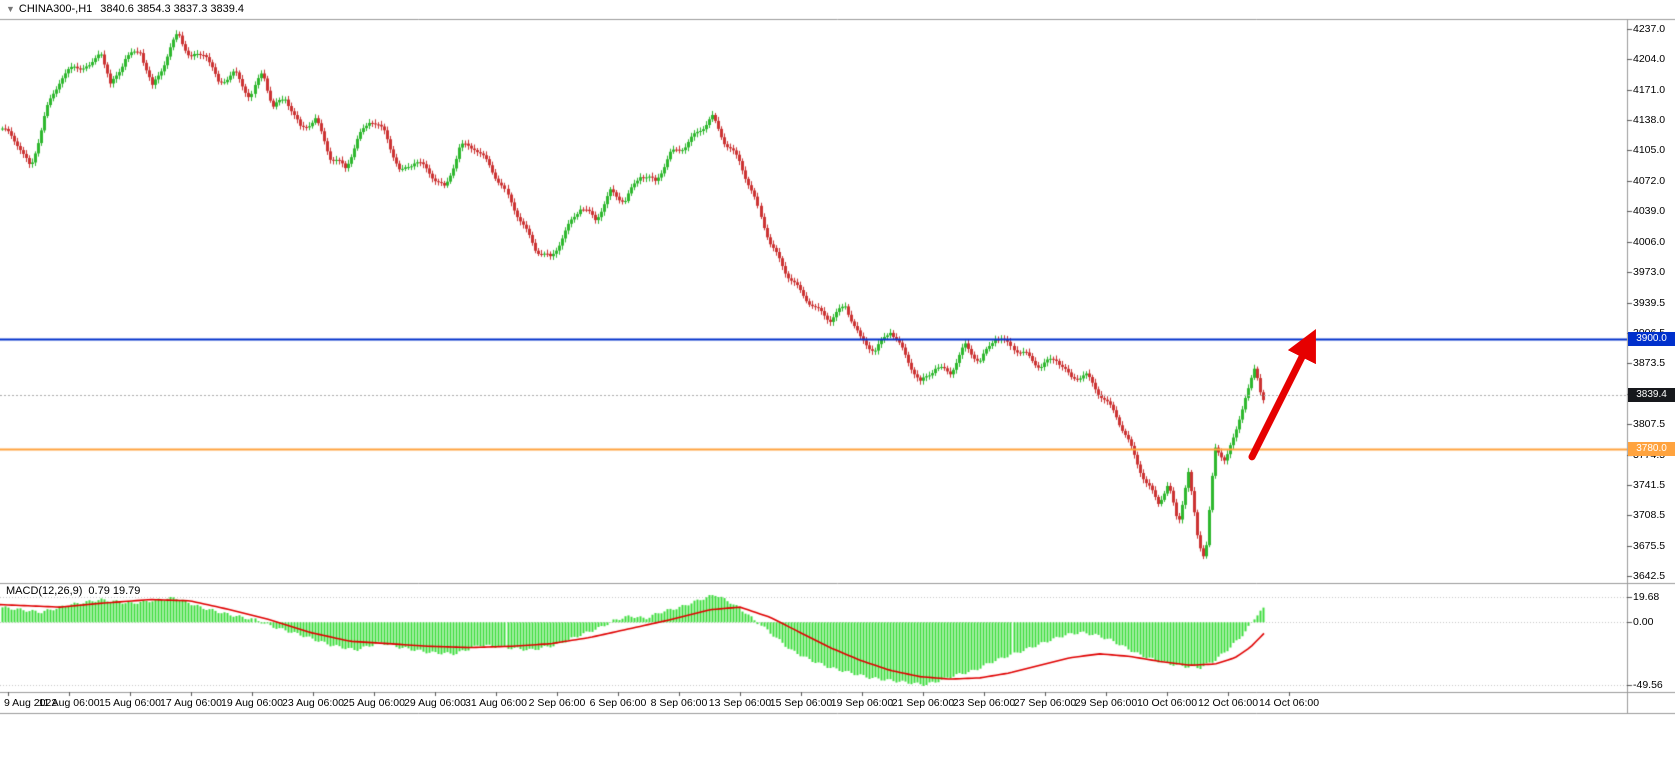 This screenshot has width=1675, height=764. I want to click on trend-arrow-annotation, so click(1282, 395).